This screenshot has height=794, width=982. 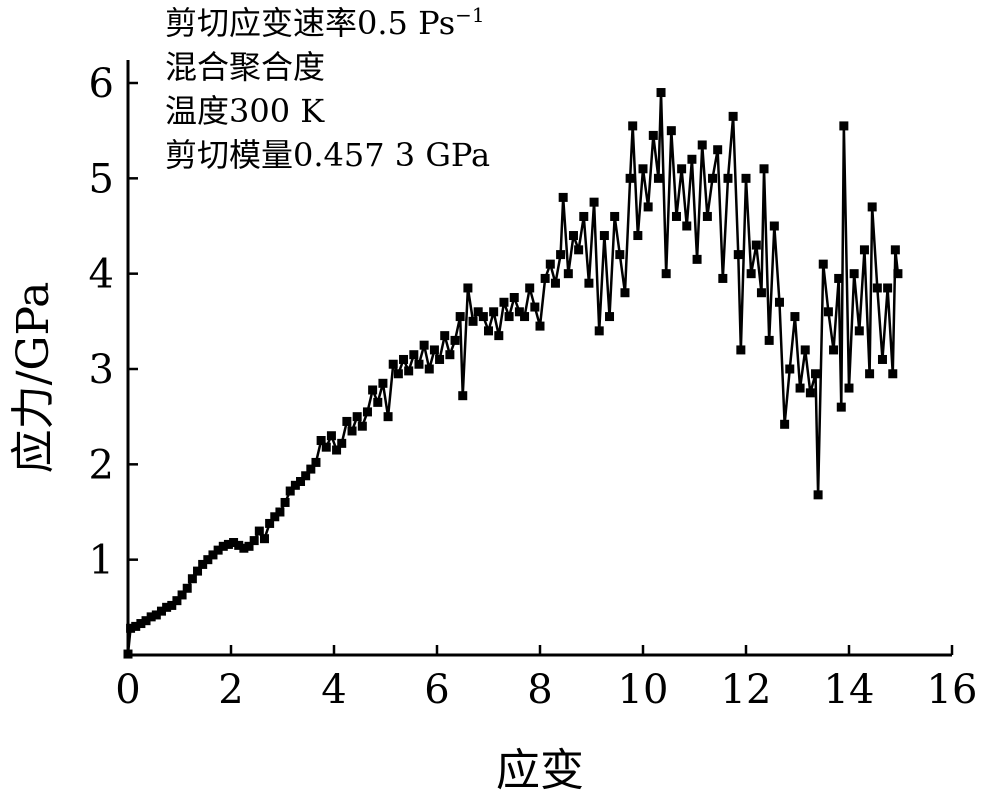 What do you see at coordinates (101, 275) in the screenshot?
I see `y-tick-label: 4` at bounding box center [101, 275].